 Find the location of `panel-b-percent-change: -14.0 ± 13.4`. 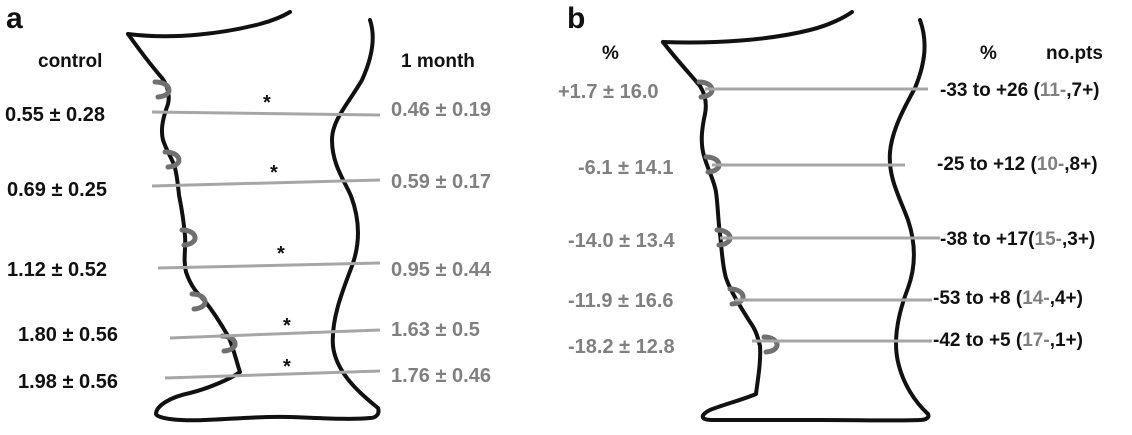

panel-b-percent-change: -14.0 ± 13.4 is located at coordinates (621, 241).